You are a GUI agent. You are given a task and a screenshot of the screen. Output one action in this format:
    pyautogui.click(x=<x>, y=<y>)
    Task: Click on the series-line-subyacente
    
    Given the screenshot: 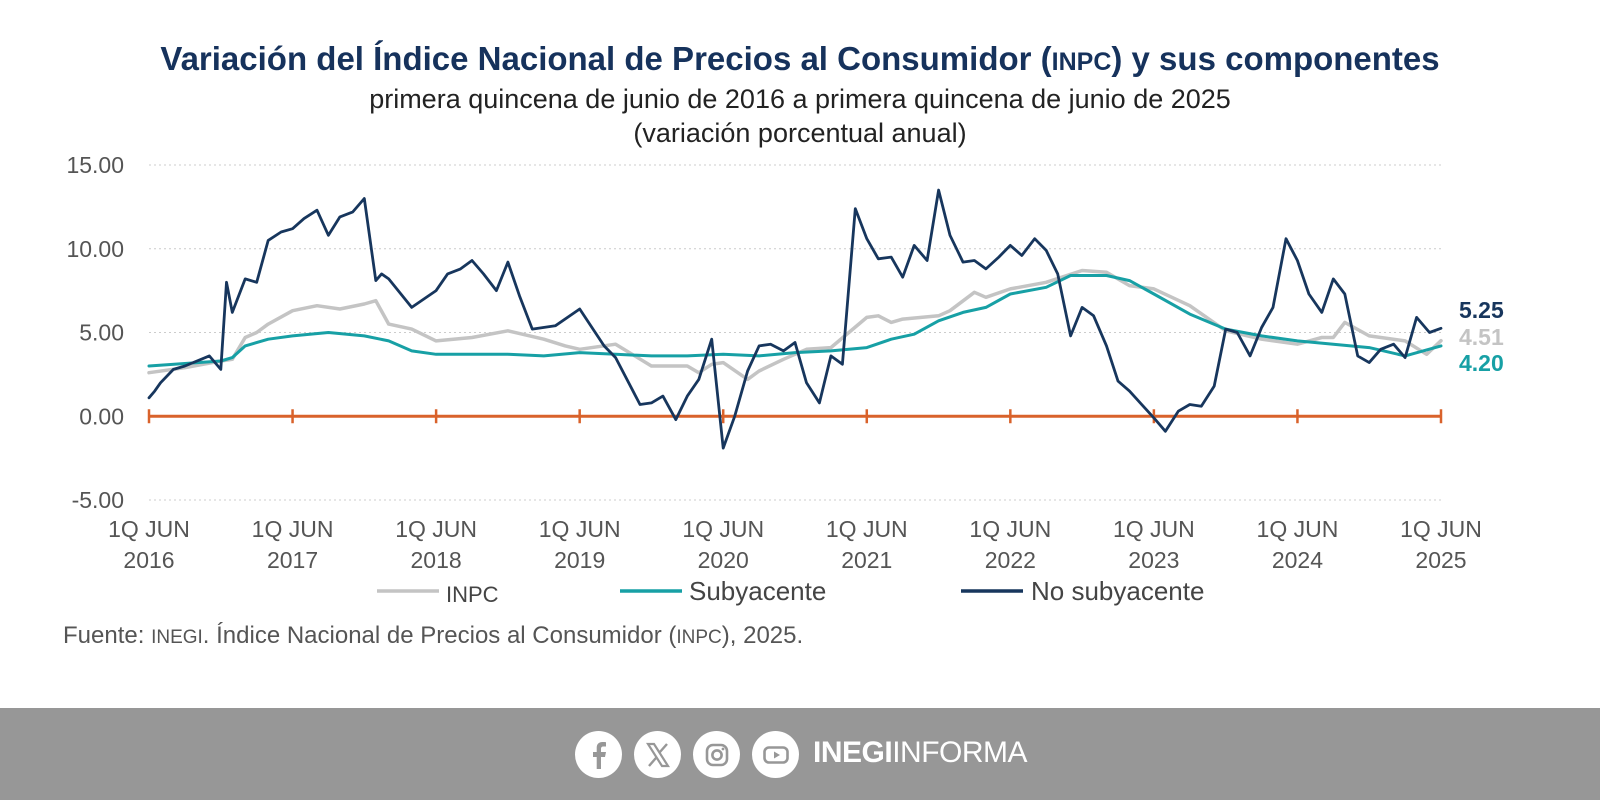 What is the action you would take?
    pyautogui.click(x=795, y=321)
    